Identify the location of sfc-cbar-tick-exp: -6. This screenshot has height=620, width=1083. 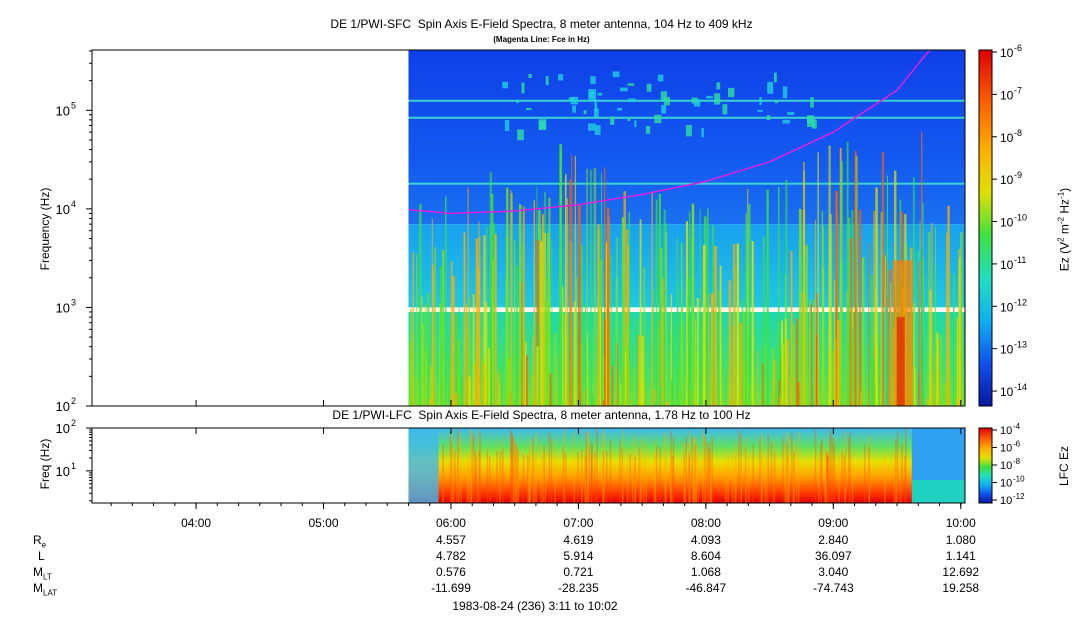
(1018, 48).